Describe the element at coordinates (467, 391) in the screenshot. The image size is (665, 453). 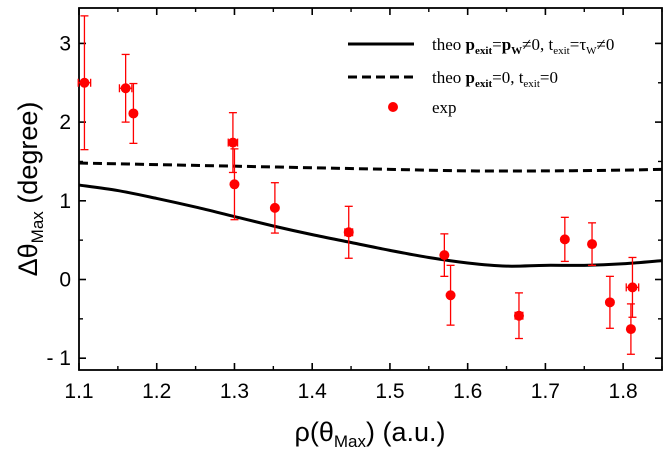
I see `x-tick-label: 1.6` at that location.